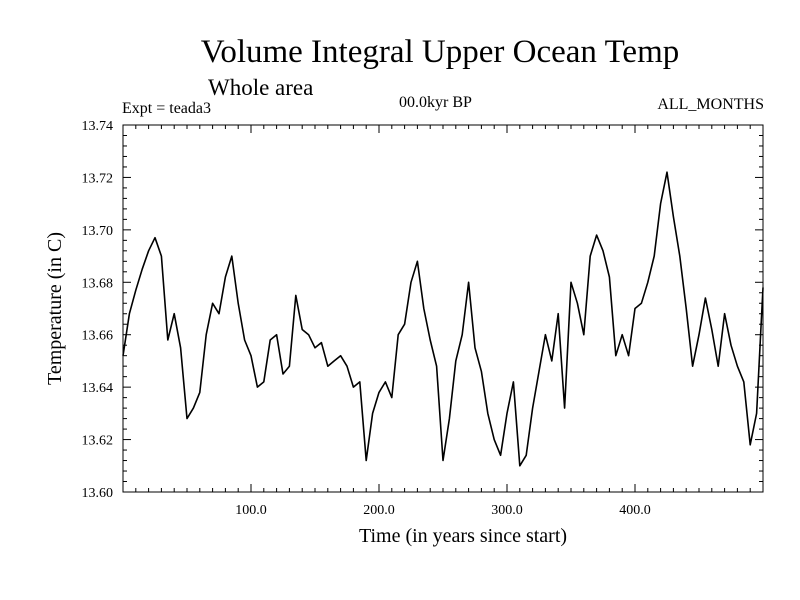 The image size is (800, 600). What do you see at coordinates (440, 52) in the screenshot?
I see `chart-title: Volume Integral Upper Ocean Temp` at bounding box center [440, 52].